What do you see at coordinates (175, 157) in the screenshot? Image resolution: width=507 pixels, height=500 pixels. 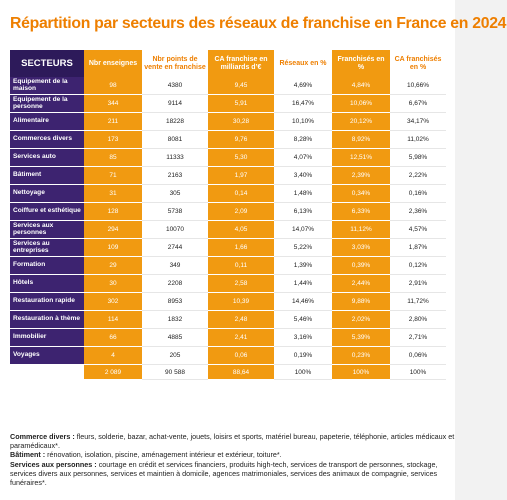 I see `nbr-points-cell: 11333` at bounding box center [175, 157].